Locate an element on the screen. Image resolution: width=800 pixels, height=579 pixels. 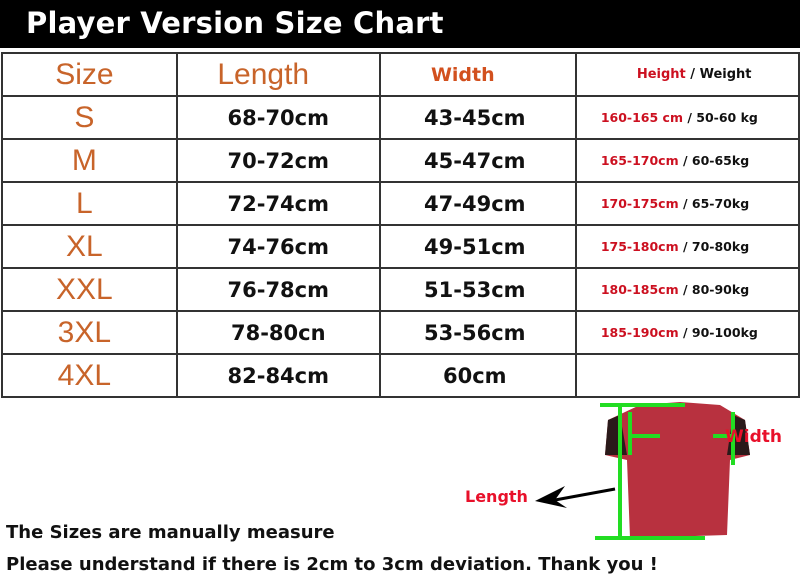
length-label: Length is located at coordinates (496, 496).